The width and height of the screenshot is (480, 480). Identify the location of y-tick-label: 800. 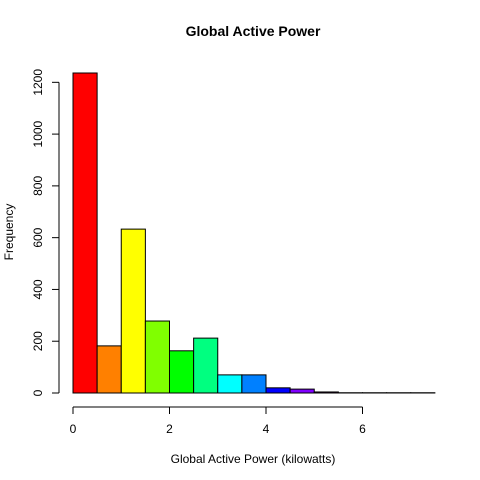
(38, 186).